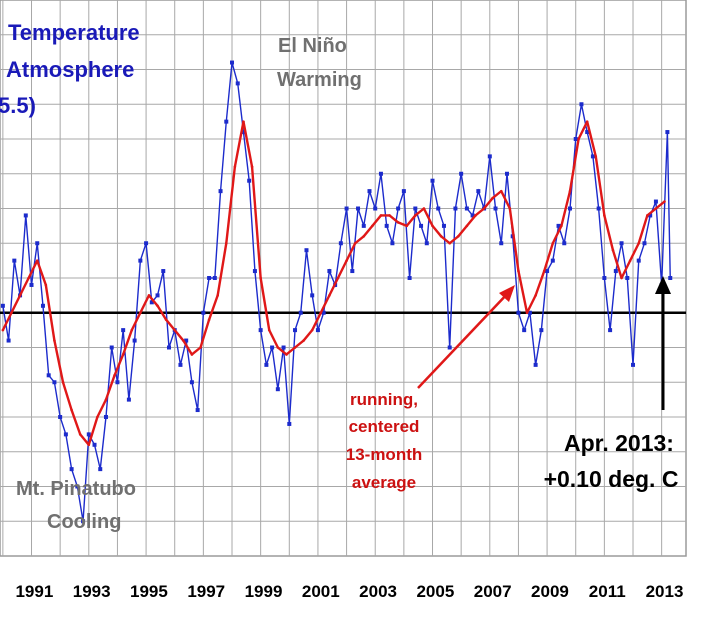 The image size is (706, 618). What do you see at coordinates (493, 591) in the screenshot?
I see `x-tick-label: 2007` at bounding box center [493, 591].